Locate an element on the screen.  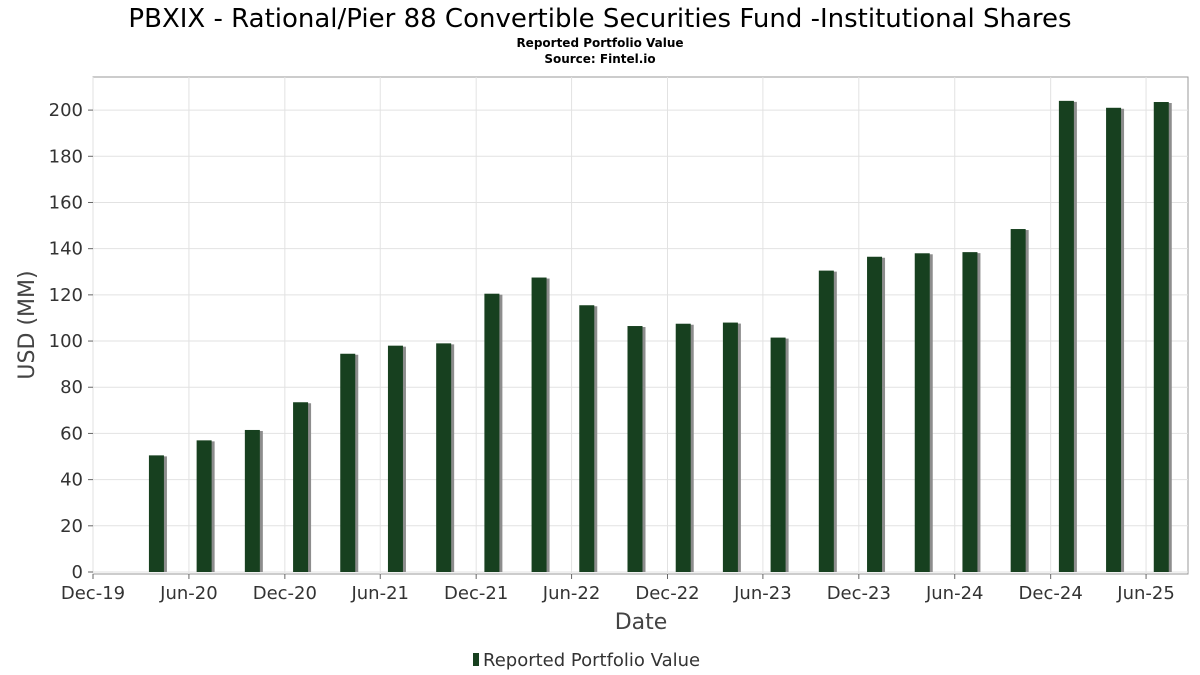
x-tick-label: Dec-21 is located at coordinates (476, 593).